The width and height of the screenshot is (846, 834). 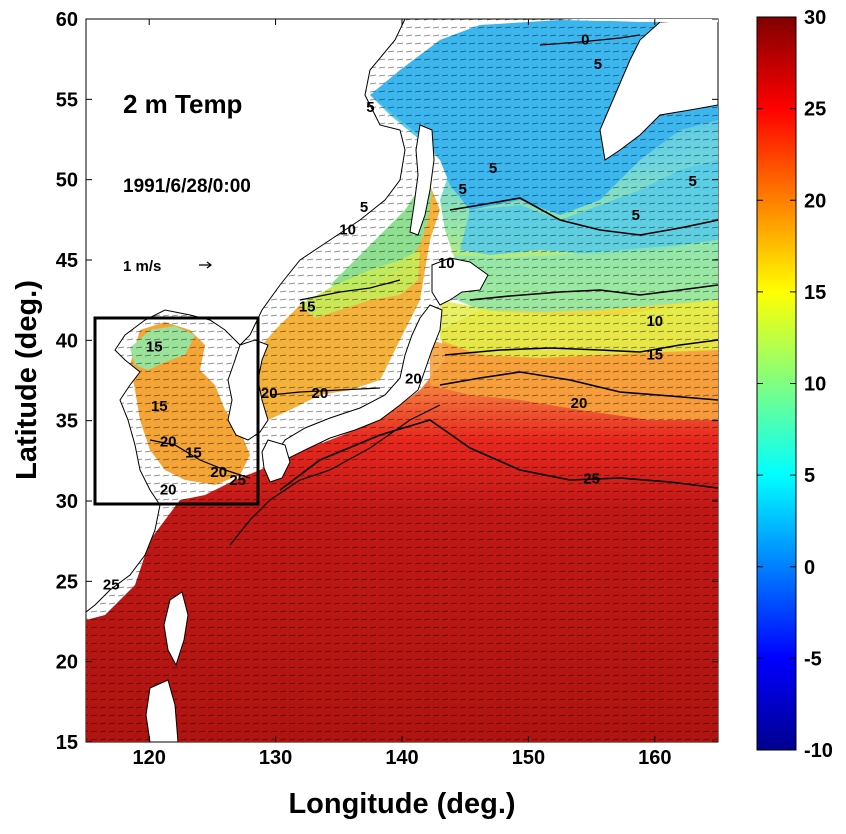 What do you see at coordinates (67, 341) in the screenshot?
I see `y-tick-label: 40` at bounding box center [67, 341].